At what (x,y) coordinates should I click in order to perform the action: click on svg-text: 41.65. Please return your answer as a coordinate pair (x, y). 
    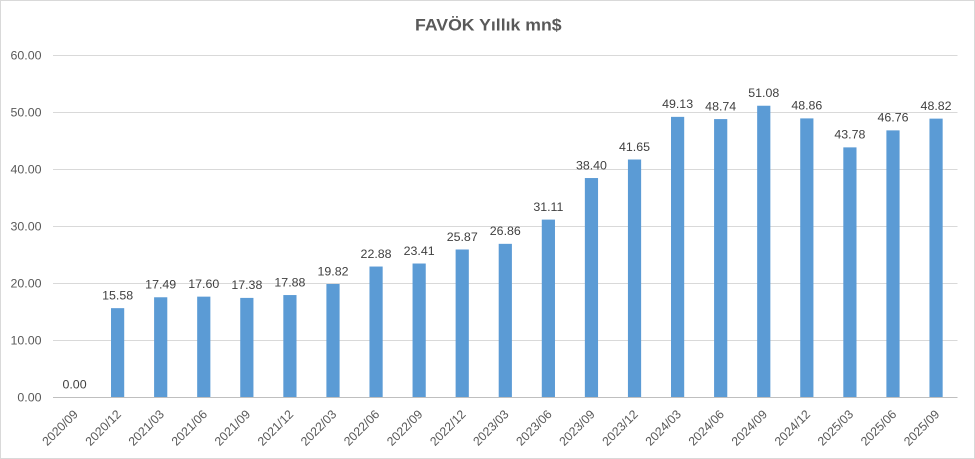
    Looking at the image, I should click on (634, 147).